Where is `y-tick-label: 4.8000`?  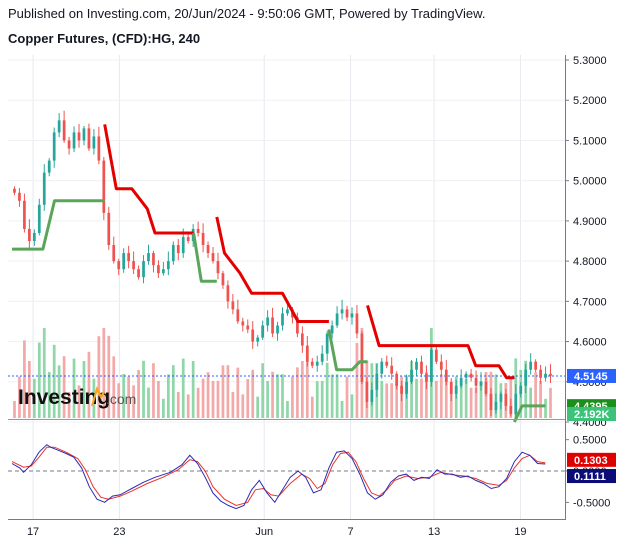
y-tick-label: 4.8000 is located at coordinates (590, 262).